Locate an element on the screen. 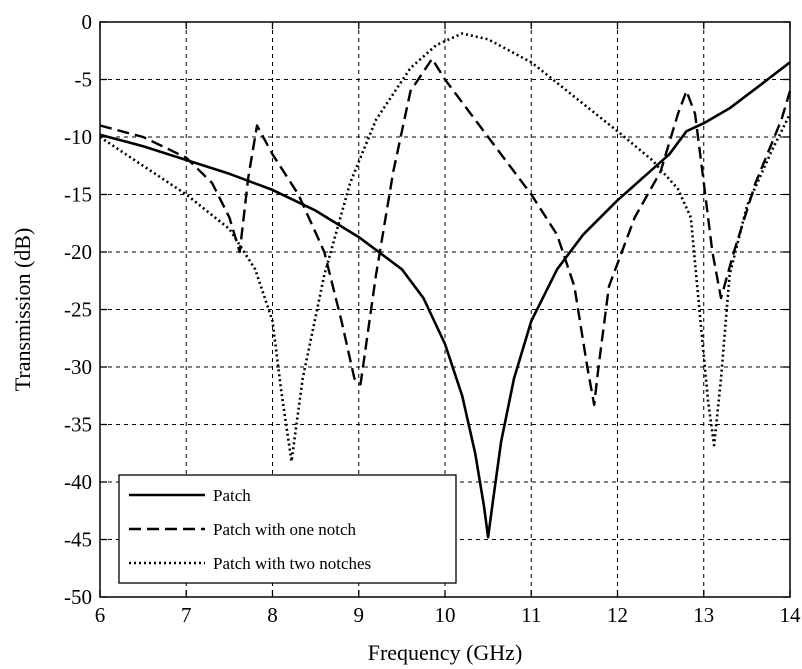  legend-label-3: Patch with two notches is located at coordinates (292, 563).